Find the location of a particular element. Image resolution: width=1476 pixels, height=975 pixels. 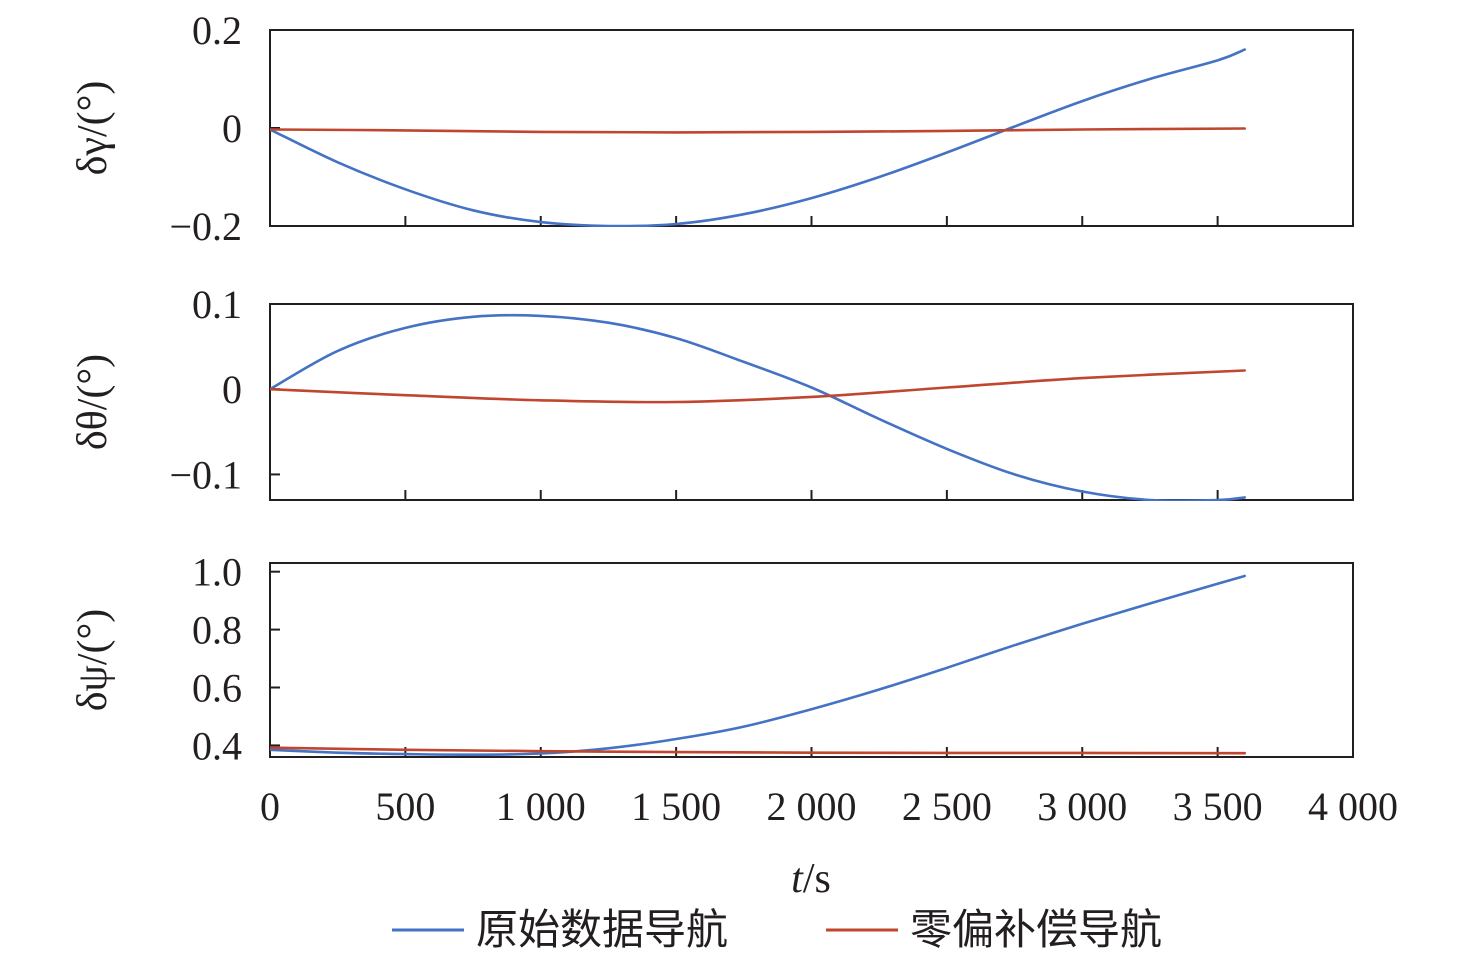

y-tick-label-roll: −0.2 is located at coordinates (205, 226).